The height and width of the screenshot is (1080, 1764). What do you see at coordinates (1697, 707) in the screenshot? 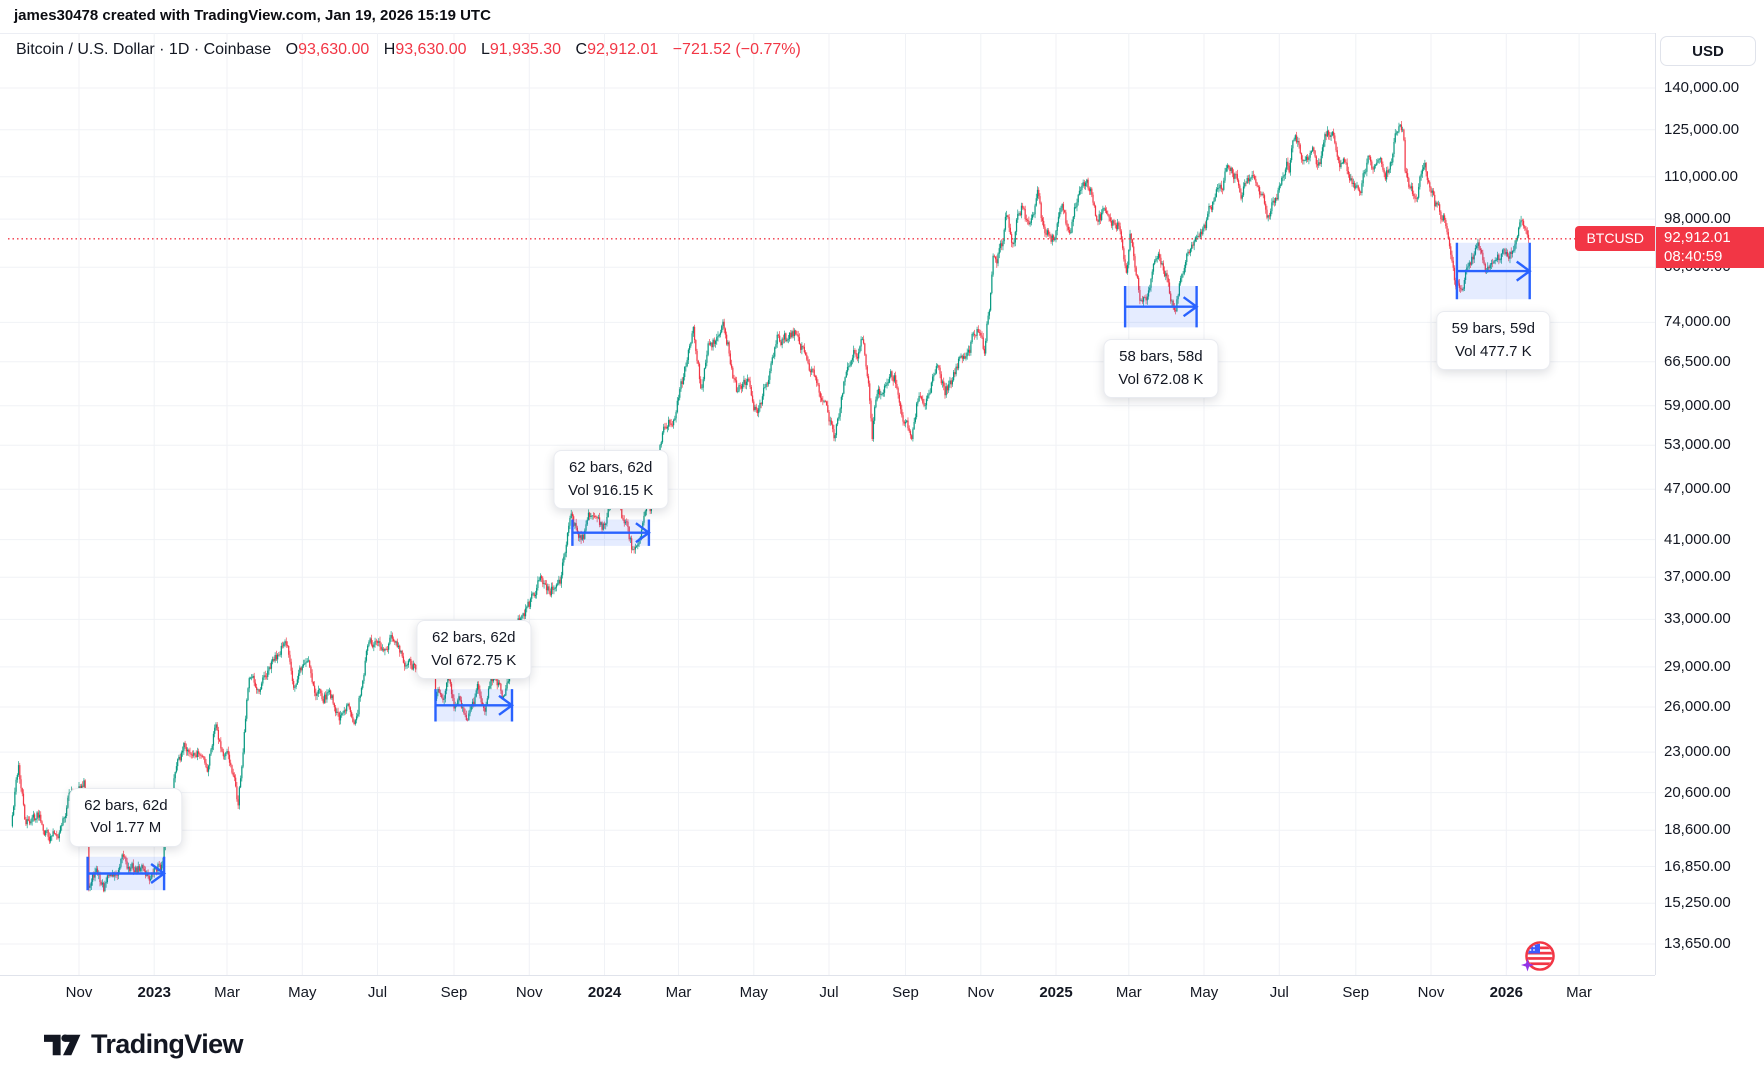
I see `price-tick-label: 26,000.00` at bounding box center [1697, 707].